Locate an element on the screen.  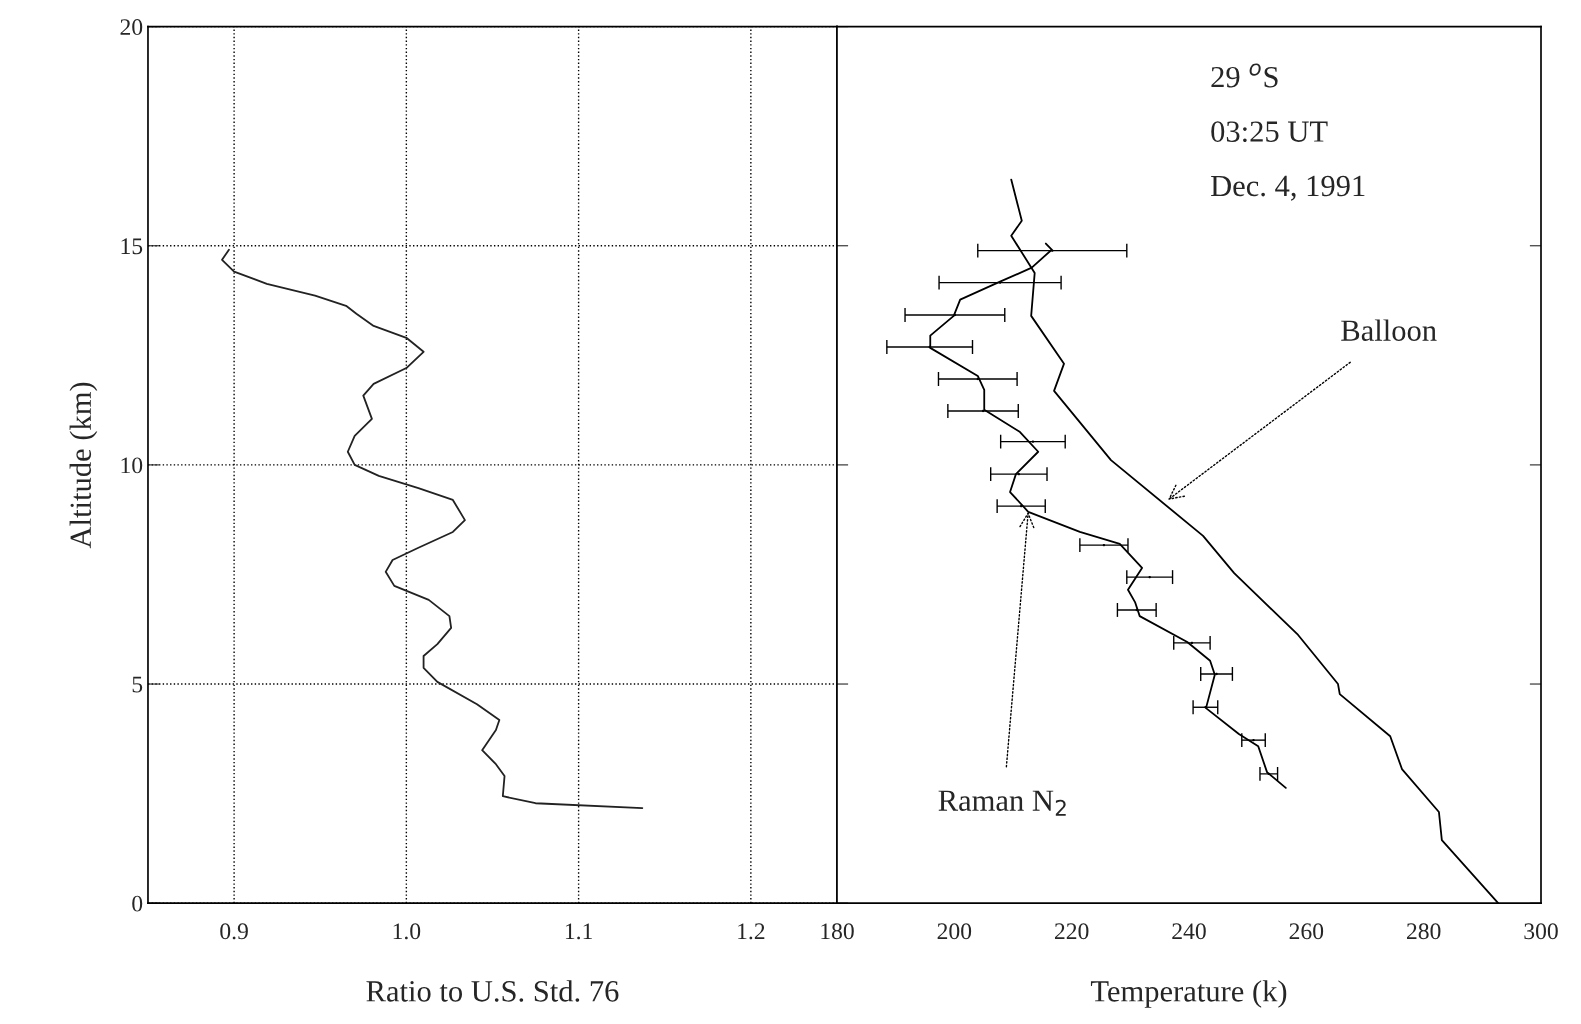
x-tick-label: 1.2 is located at coordinates (751, 931).